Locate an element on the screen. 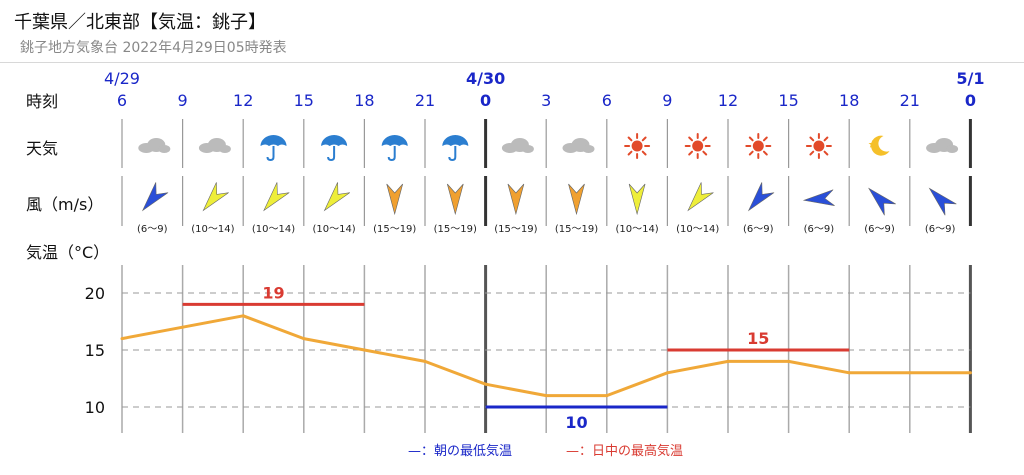  y-tick-label: 10 is located at coordinates (95, 407).